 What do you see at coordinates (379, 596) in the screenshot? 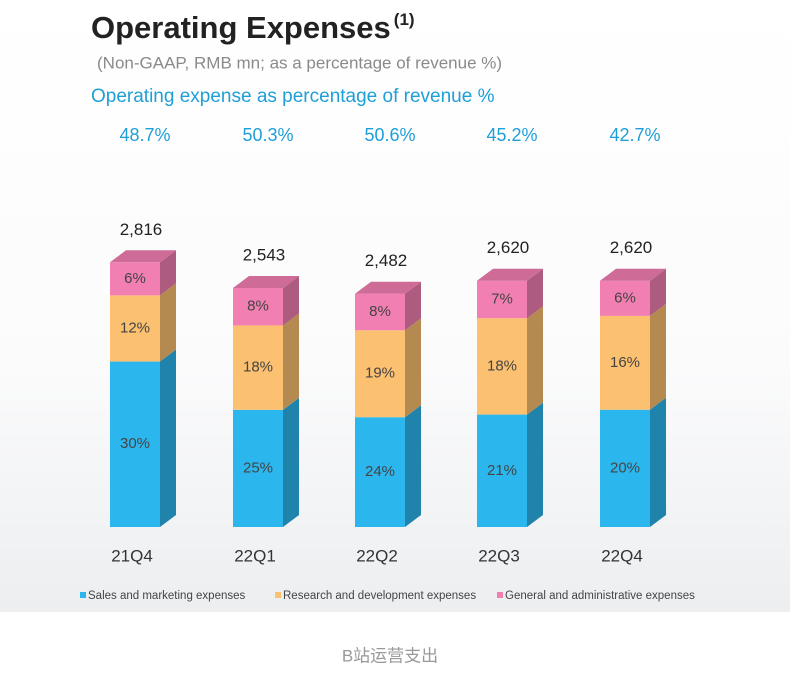
I see `legend-label: Research and development expenses` at bounding box center [379, 596].